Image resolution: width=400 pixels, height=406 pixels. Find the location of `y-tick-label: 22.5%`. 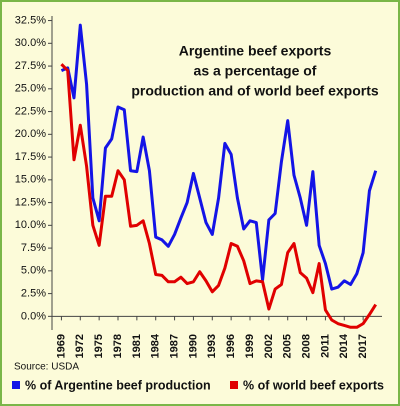

y-tick-label: 22.5% is located at coordinates (30, 111).